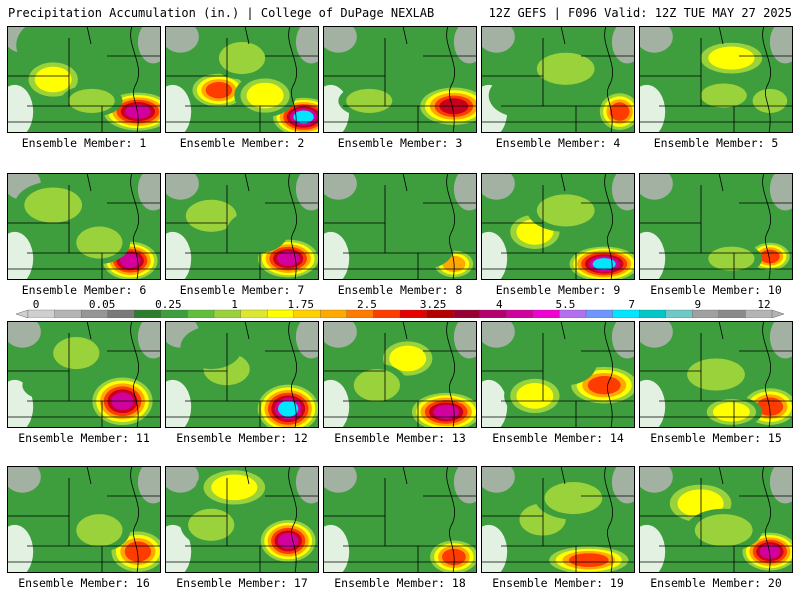  I want to click on colorbar-tick-label: 2.5, so click(366, 304).